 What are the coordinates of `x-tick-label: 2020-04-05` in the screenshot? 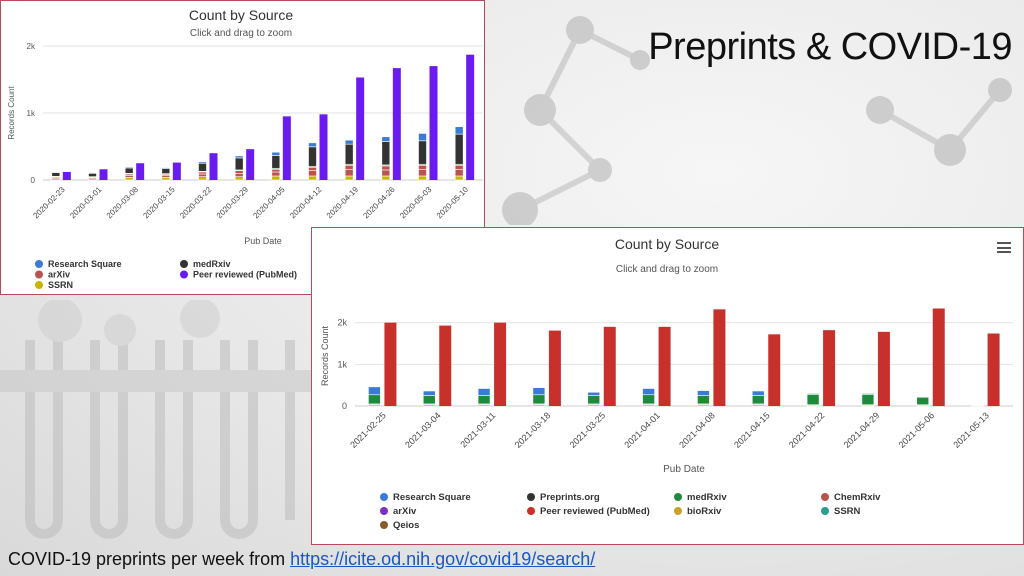 It's located at (269, 203).